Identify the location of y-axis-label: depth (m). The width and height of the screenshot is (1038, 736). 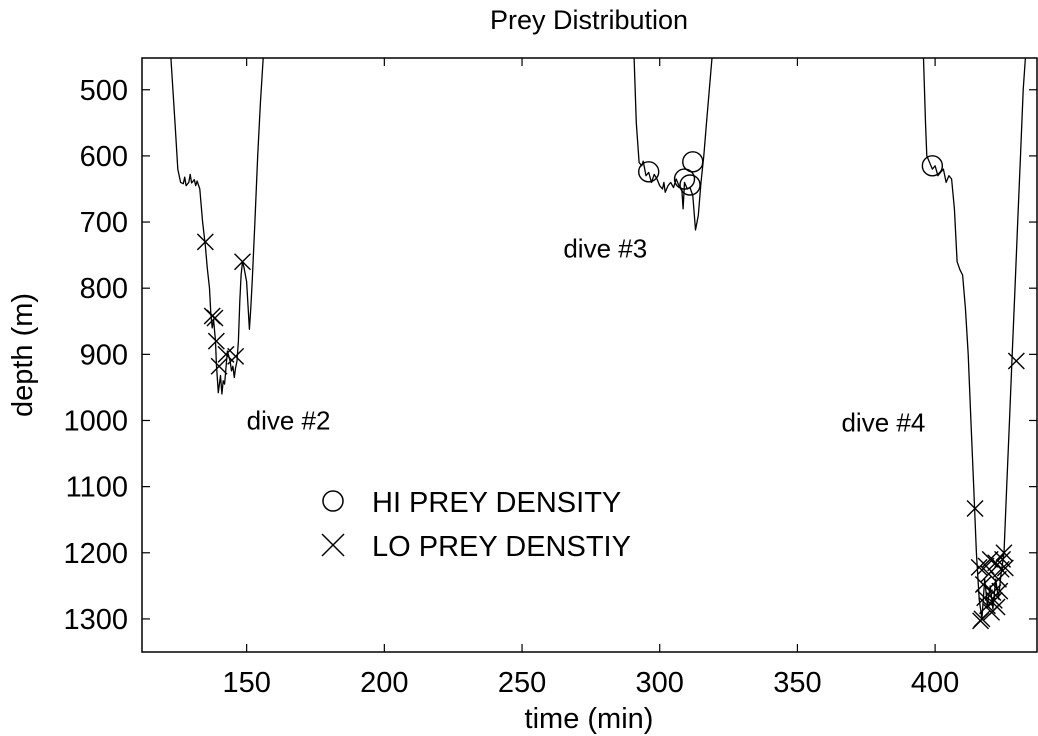
(23, 355).